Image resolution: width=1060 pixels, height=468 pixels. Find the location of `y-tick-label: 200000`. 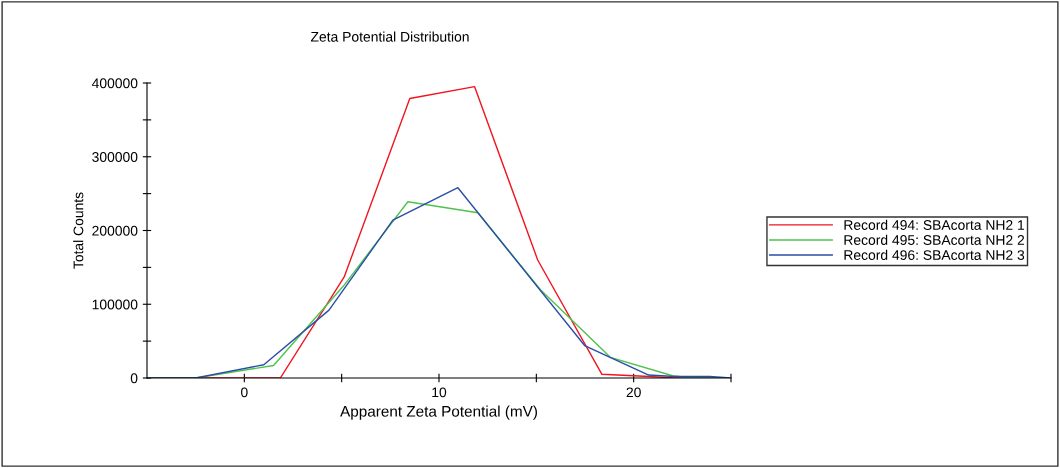

y-tick-label: 200000 is located at coordinates (115, 230).